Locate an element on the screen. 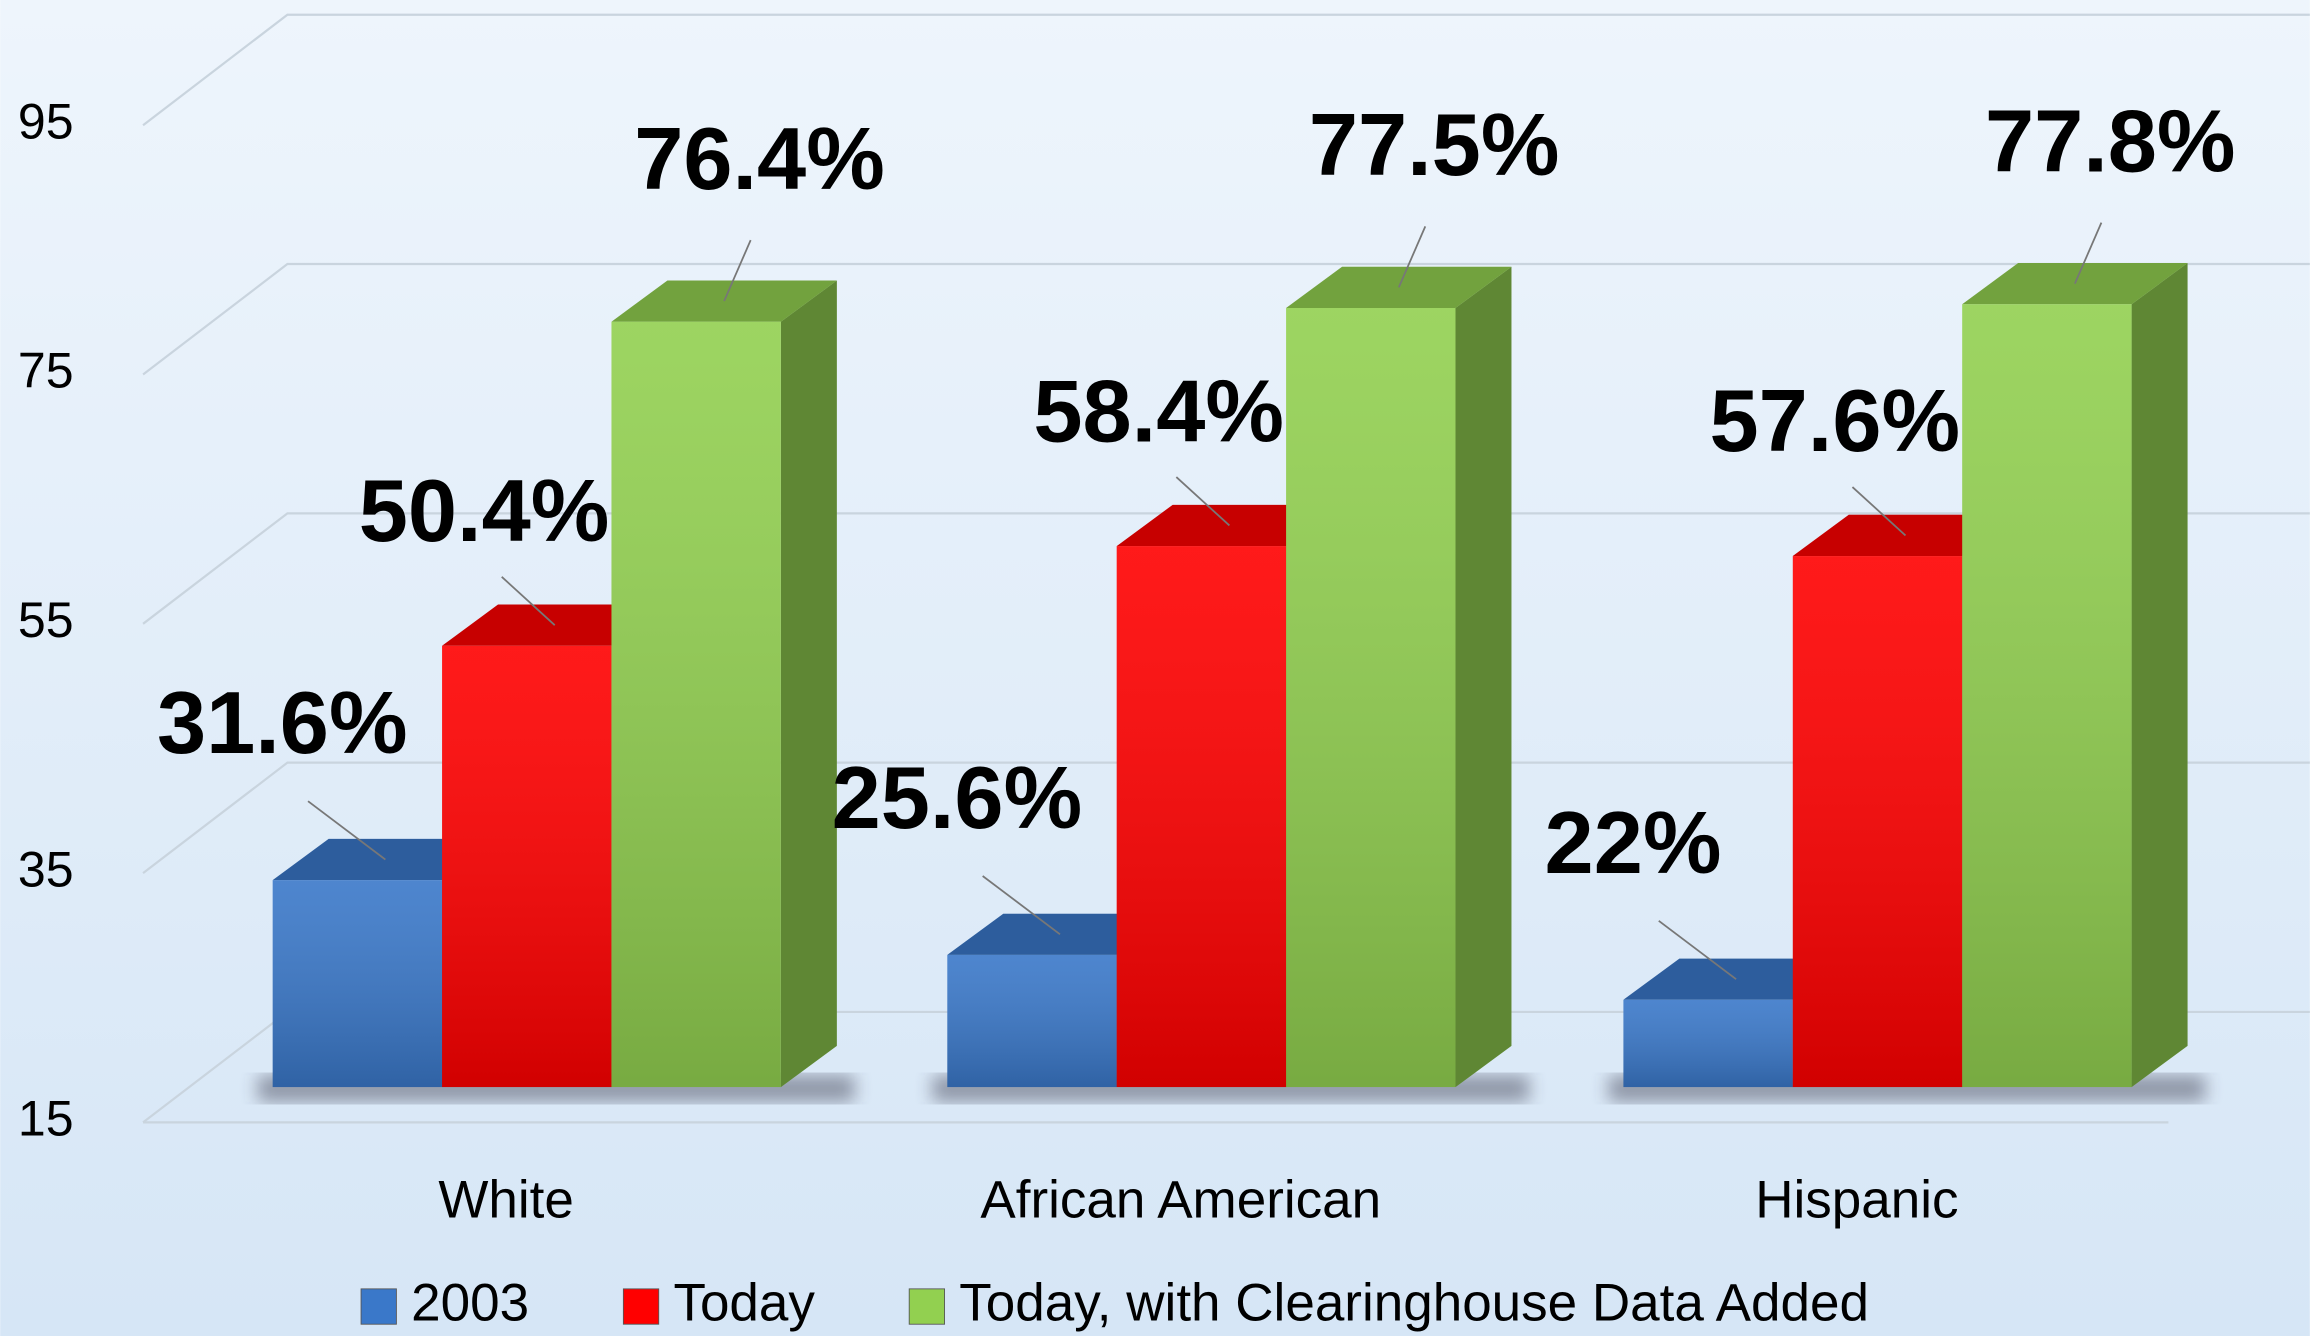 This screenshot has width=2310, height=1336. y-tick-label: 15 is located at coordinates (46, 1119).